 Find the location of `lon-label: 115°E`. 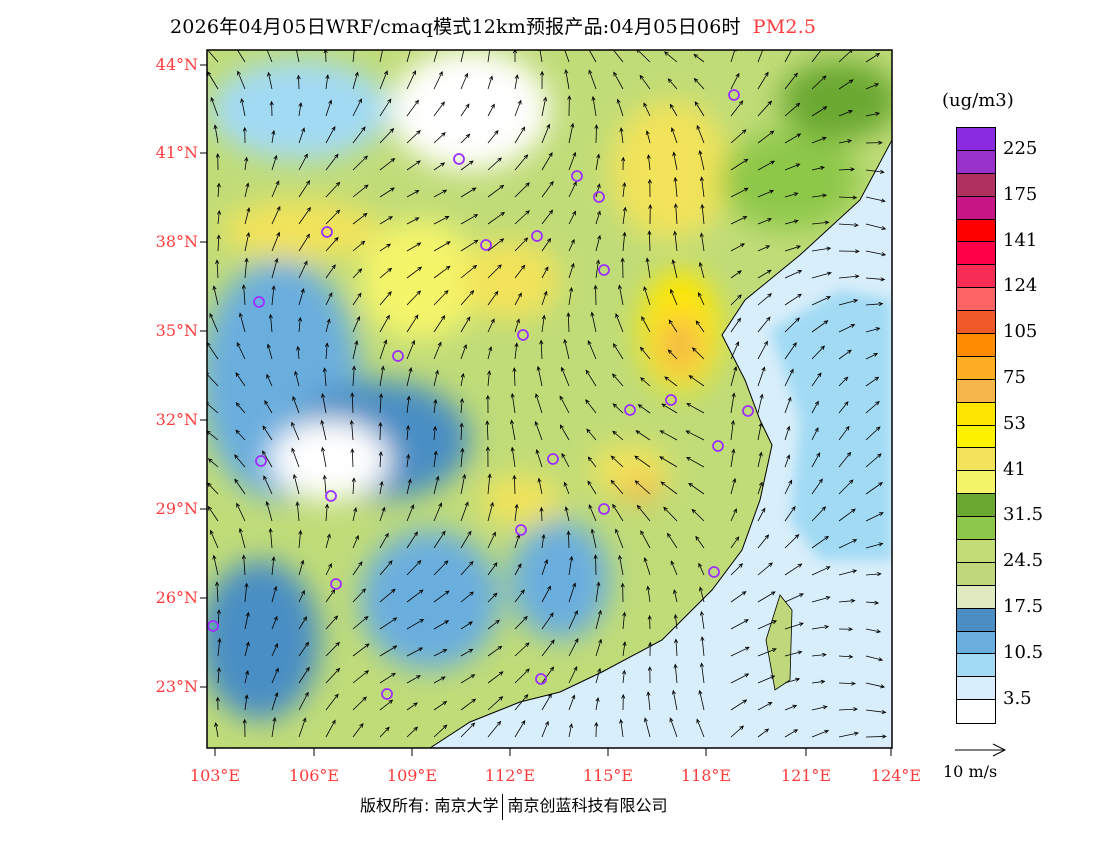

lon-label: 115°E is located at coordinates (608, 775).